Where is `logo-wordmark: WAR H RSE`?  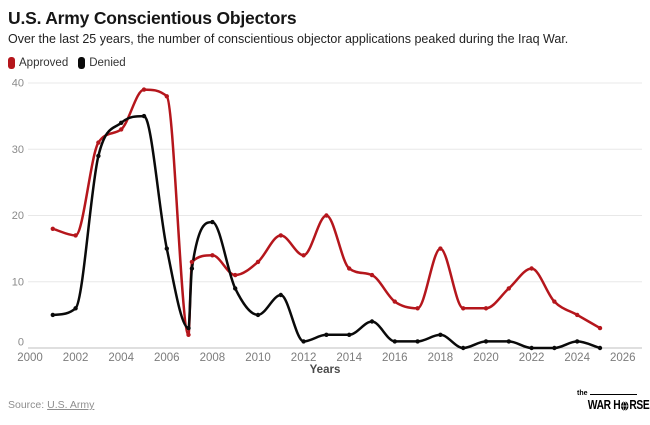
logo-wordmark: WAR H RSE is located at coordinates (618, 405).